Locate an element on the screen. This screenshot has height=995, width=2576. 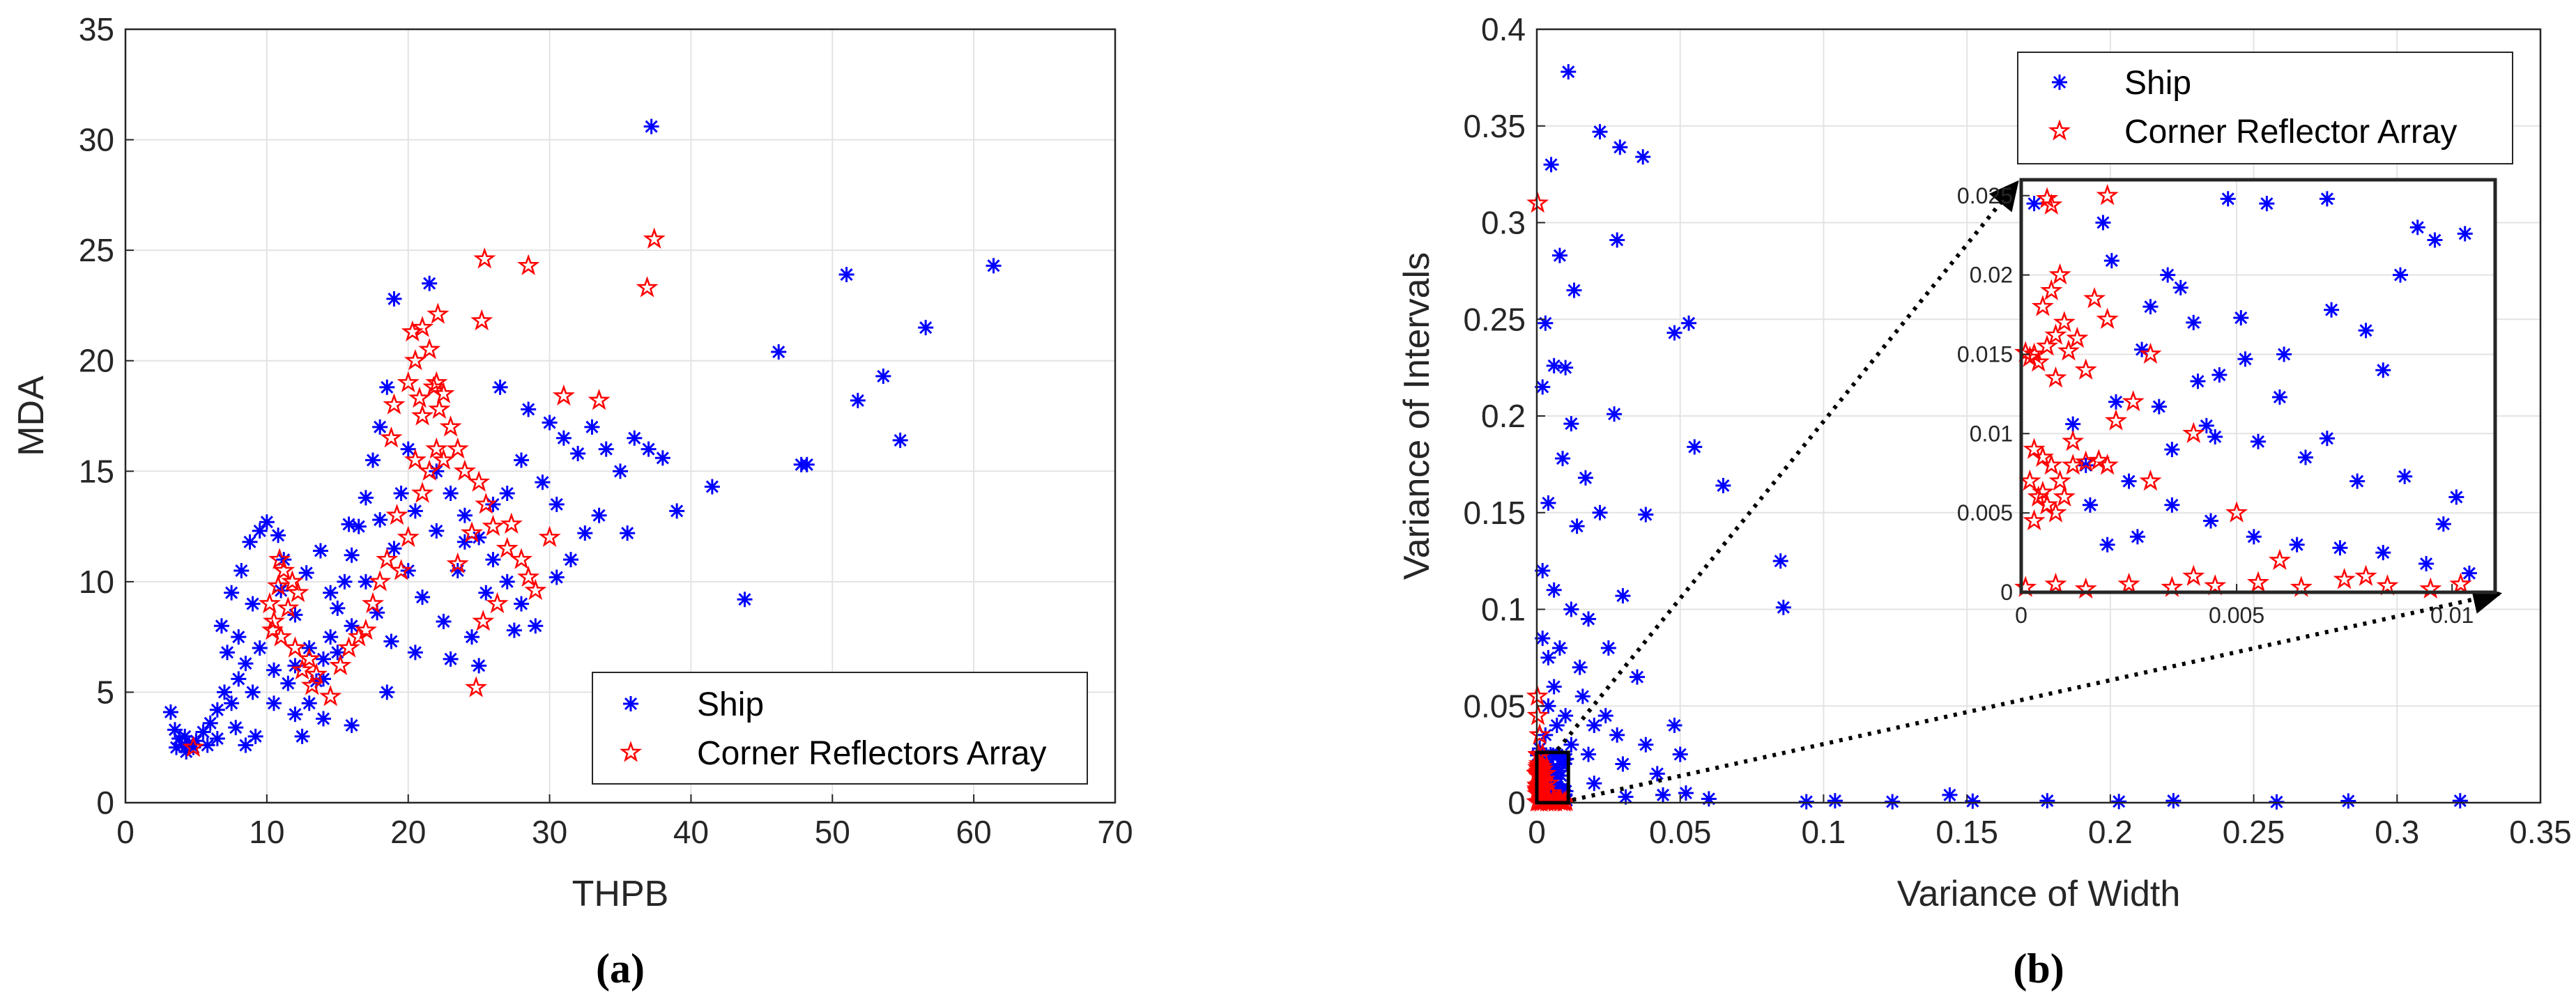
chart-a-legend-ship-marker is located at coordinates (631, 704).